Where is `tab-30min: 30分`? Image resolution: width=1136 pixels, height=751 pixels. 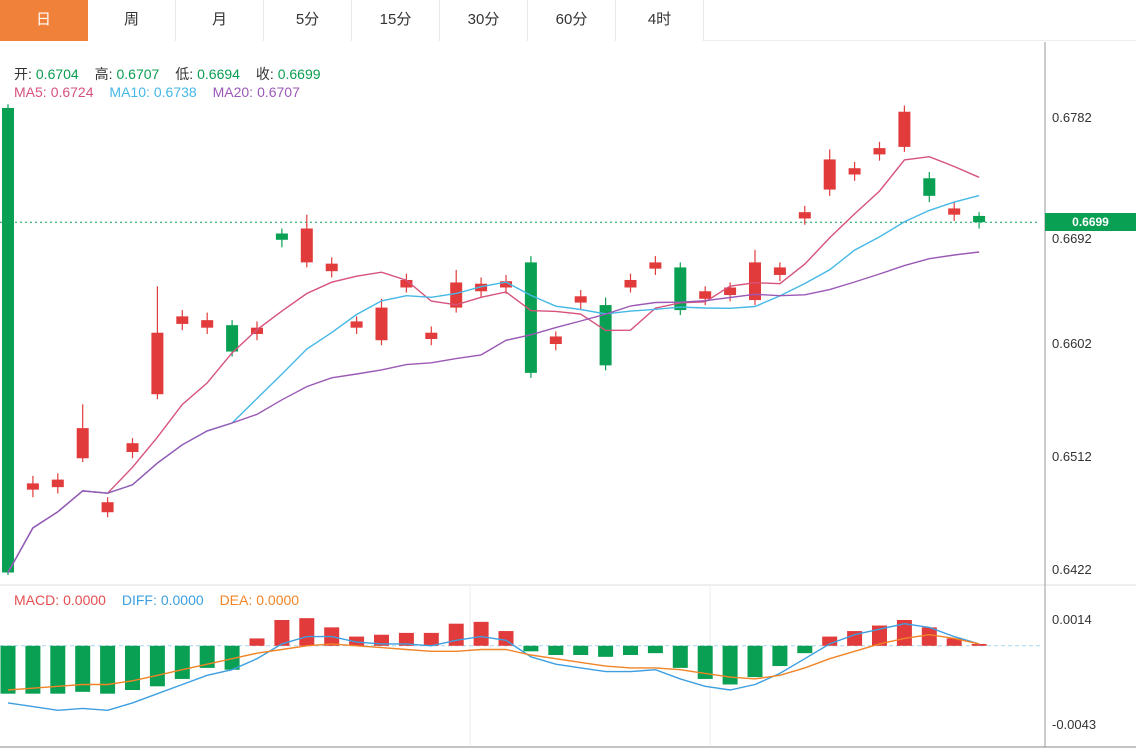 tab-30min: 30分 is located at coordinates (484, 20).